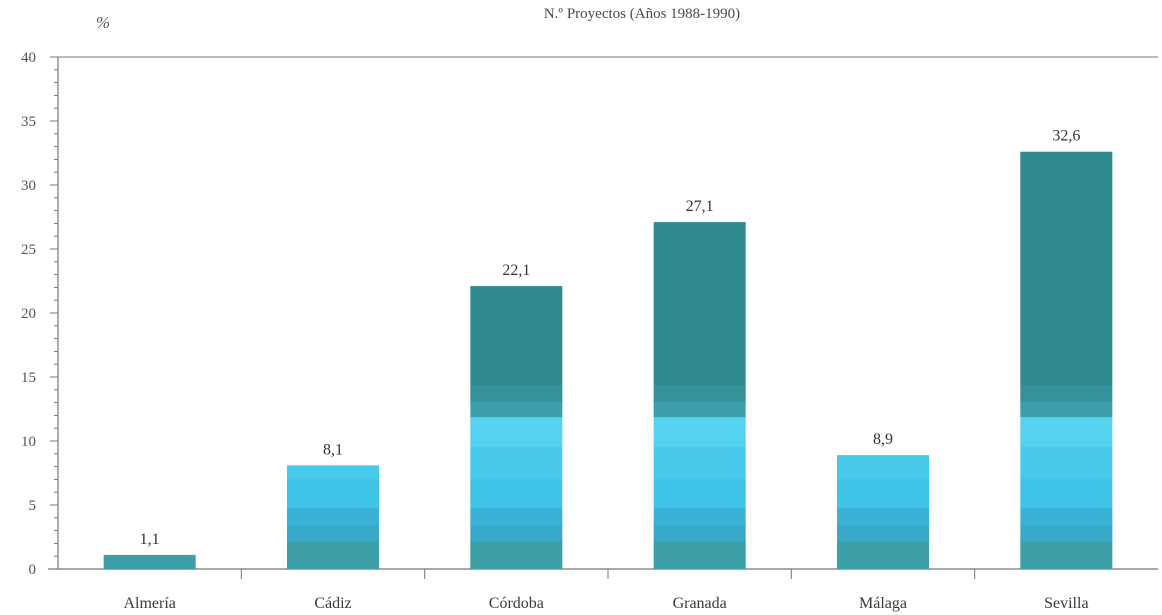 The height and width of the screenshot is (615, 1162). I want to click on data-label: 8,1, so click(333, 449).